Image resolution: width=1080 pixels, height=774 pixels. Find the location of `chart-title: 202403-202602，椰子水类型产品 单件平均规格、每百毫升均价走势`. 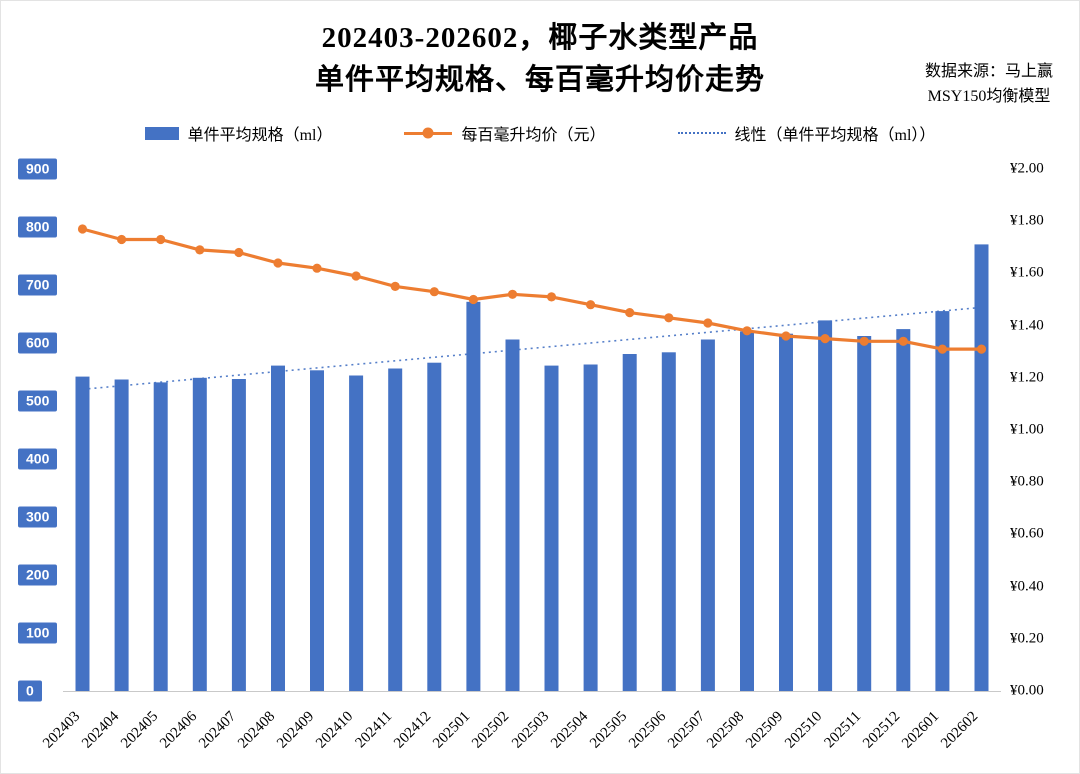

chart-title: 202403-202602，椰子水类型产品 单件平均规格、每百毫升均价走势 is located at coordinates (540, 59).